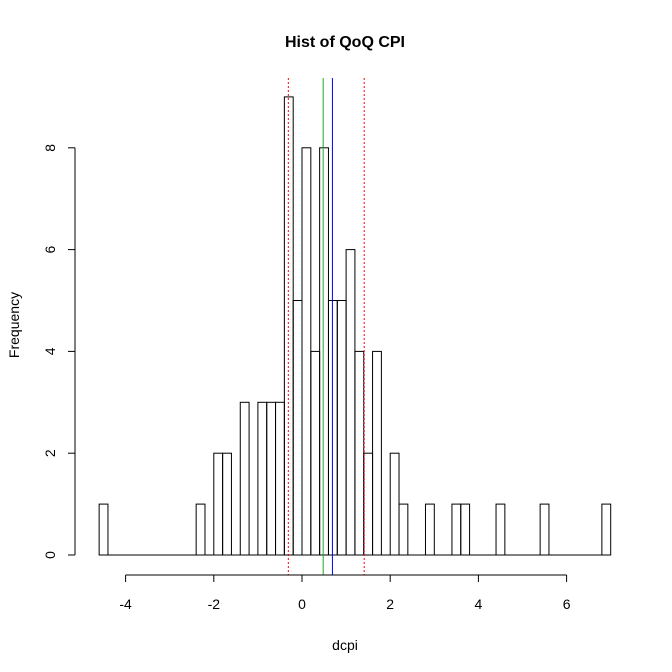 The width and height of the screenshot is (672, 672). What do you see at coordinates (50, 453) in the screenshot?
I see `y-tick-label: 2` at bounding box center [50, 453].